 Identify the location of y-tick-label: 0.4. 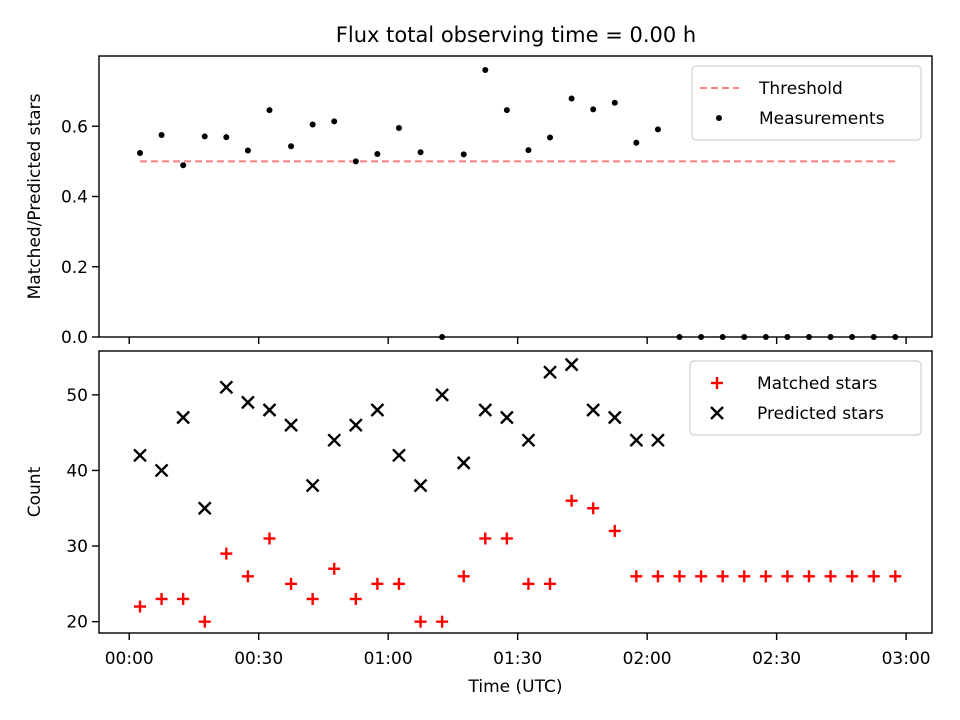
(74, 198).